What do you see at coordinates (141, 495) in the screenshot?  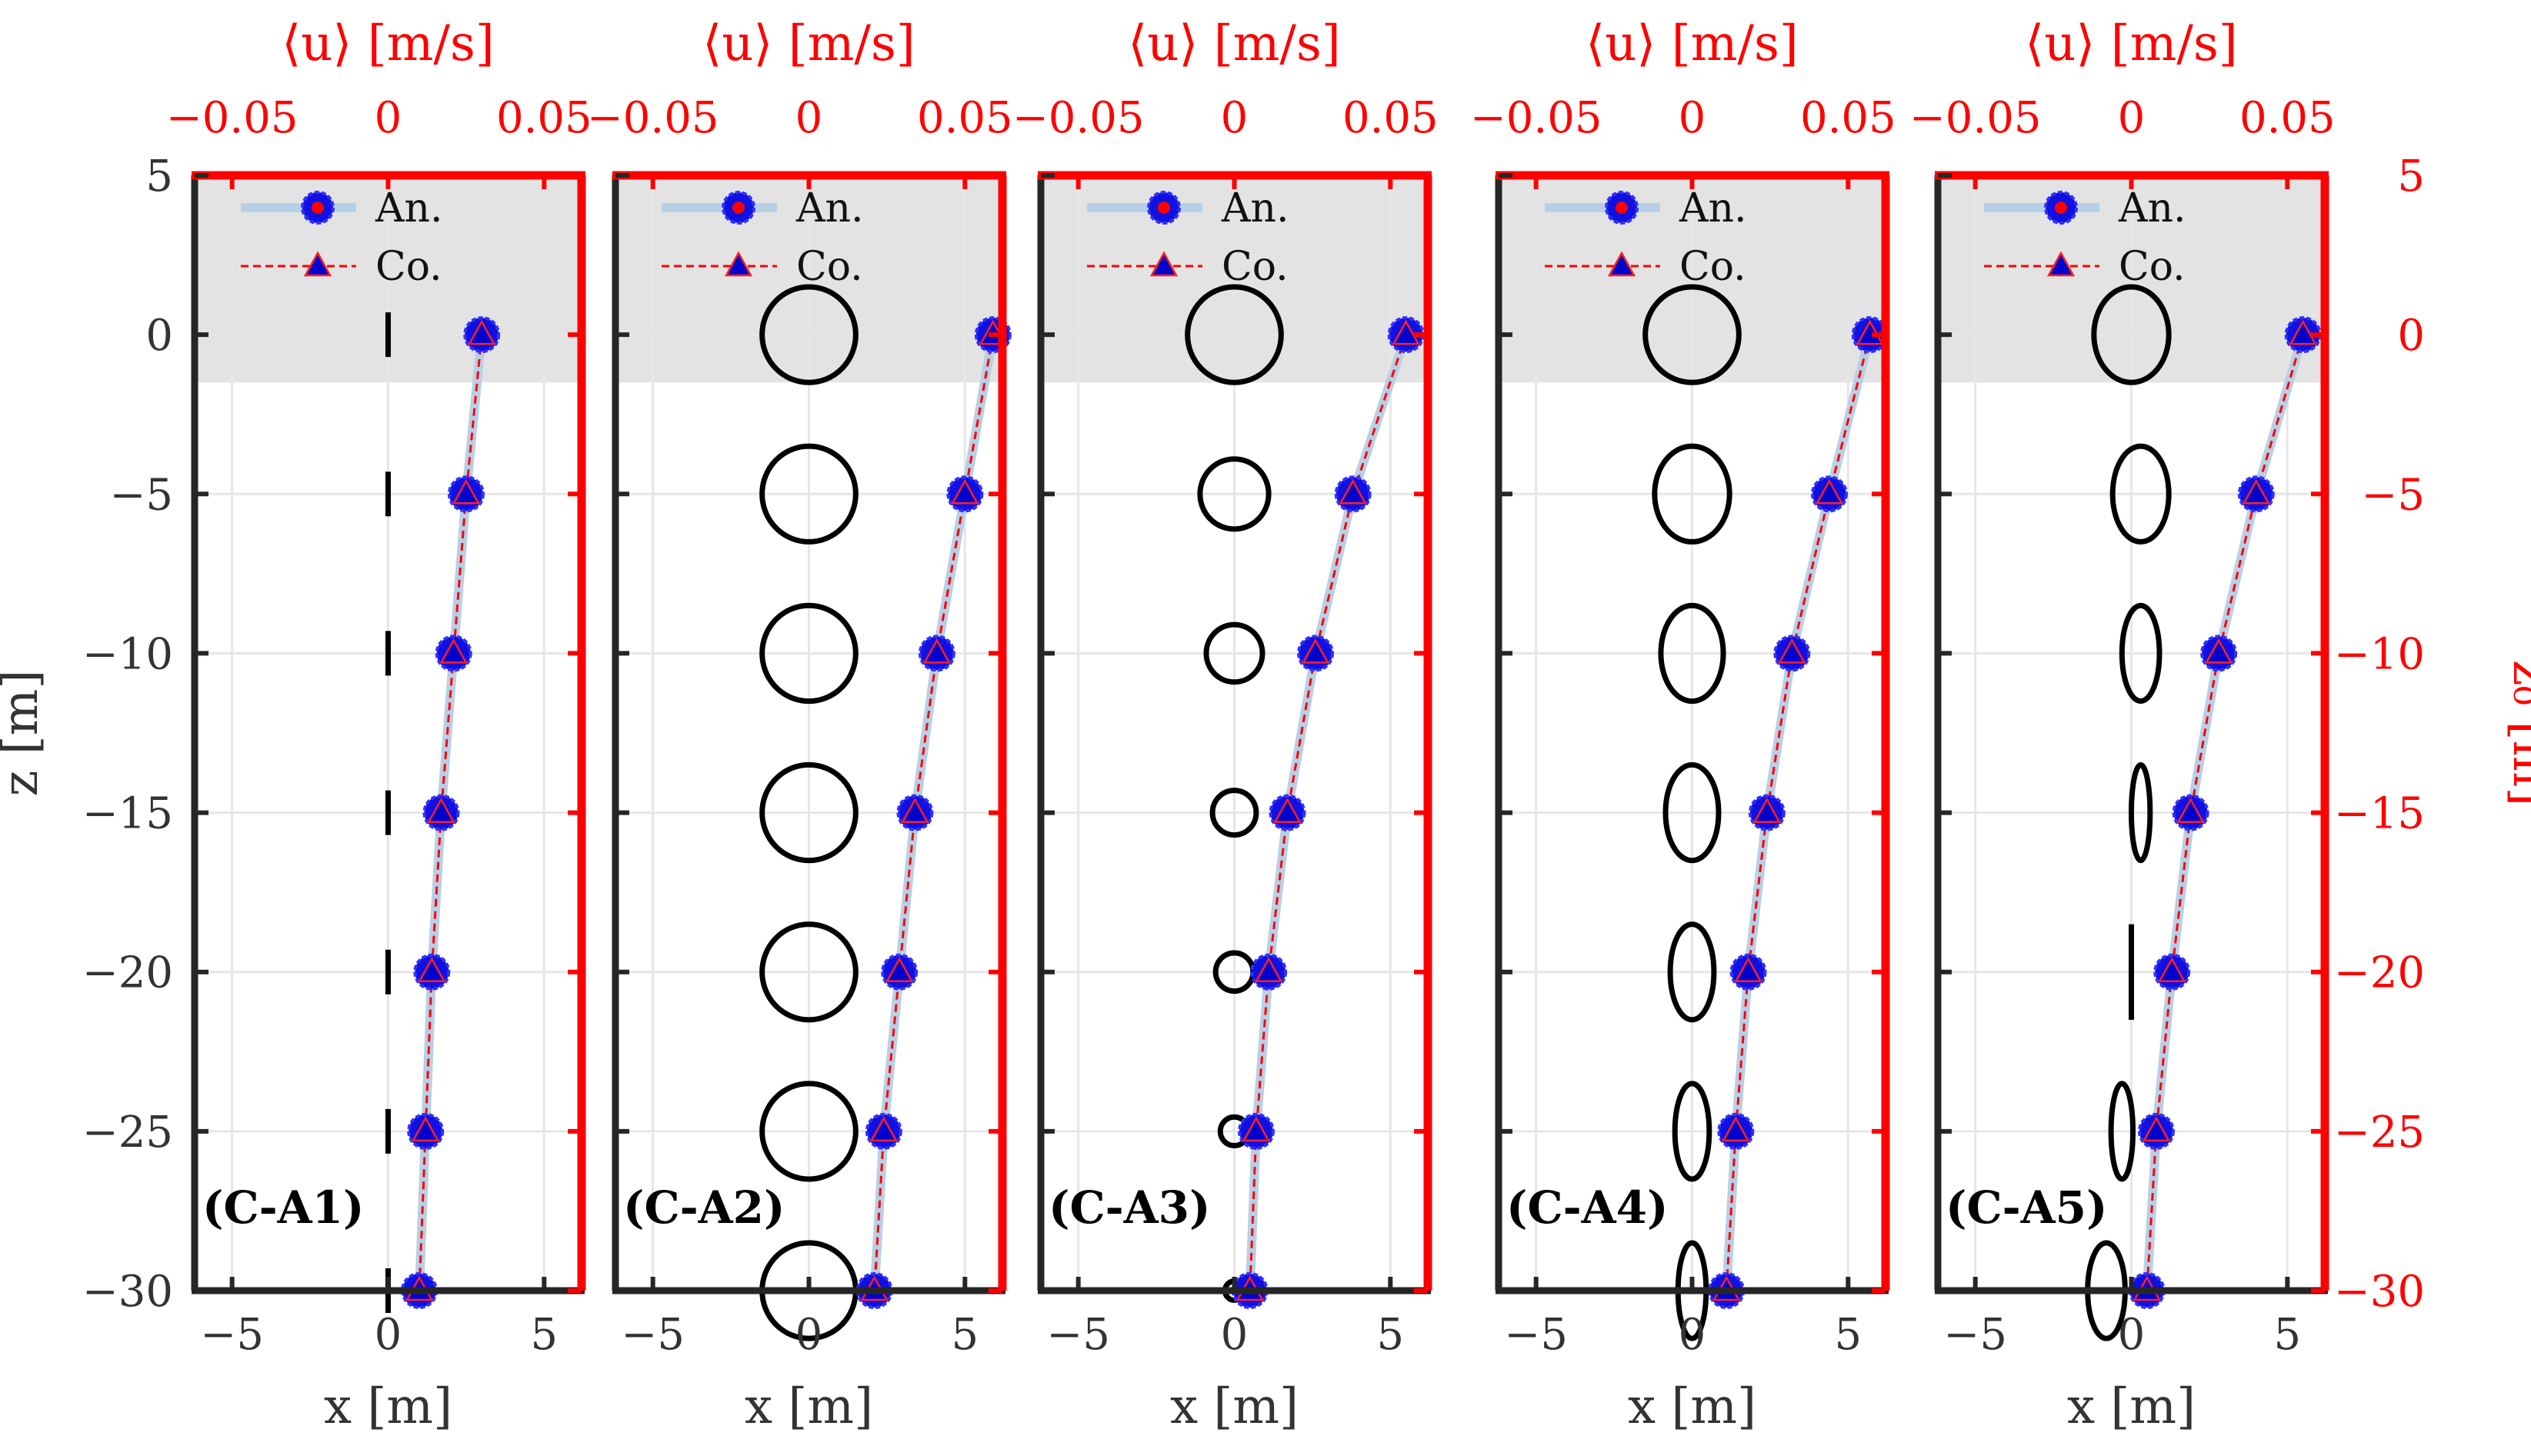 I see `y-tick-label: −5` at bounding box center [141, 495].